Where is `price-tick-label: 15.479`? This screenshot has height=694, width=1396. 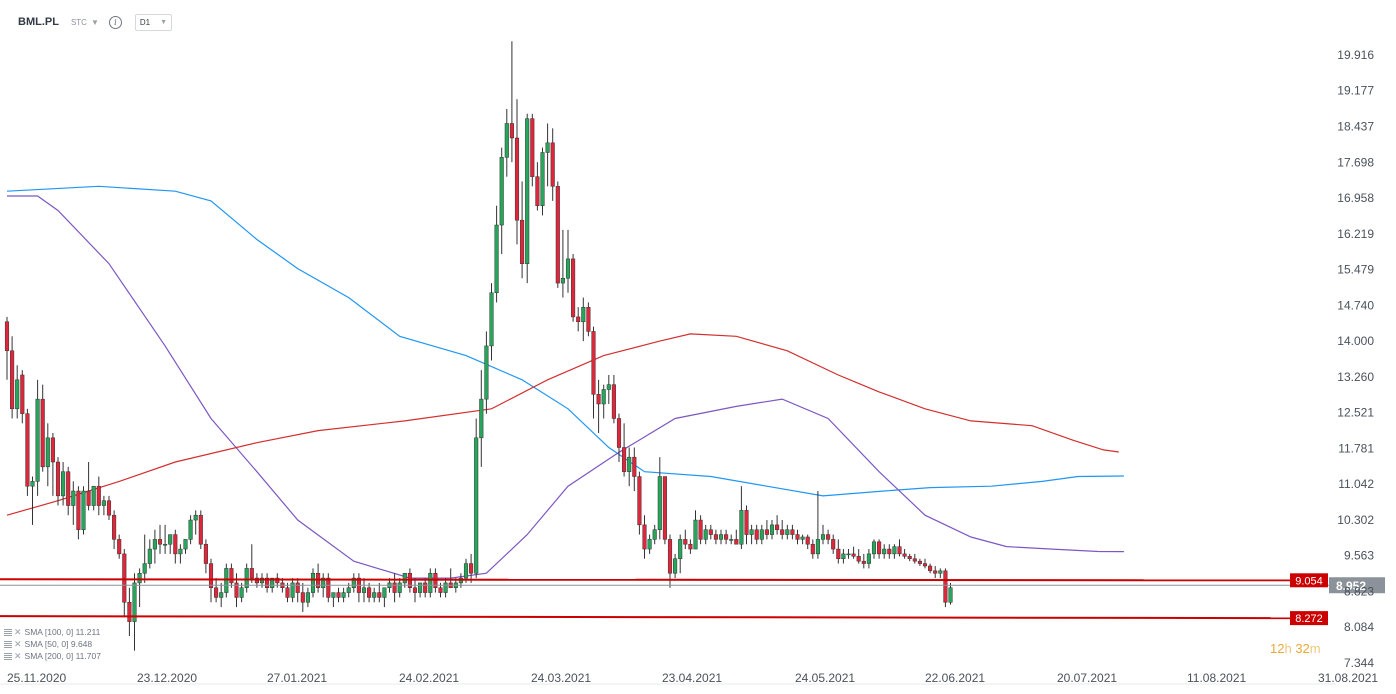
price-tick-label: 15.479 is located at coordinates (1355, 270).